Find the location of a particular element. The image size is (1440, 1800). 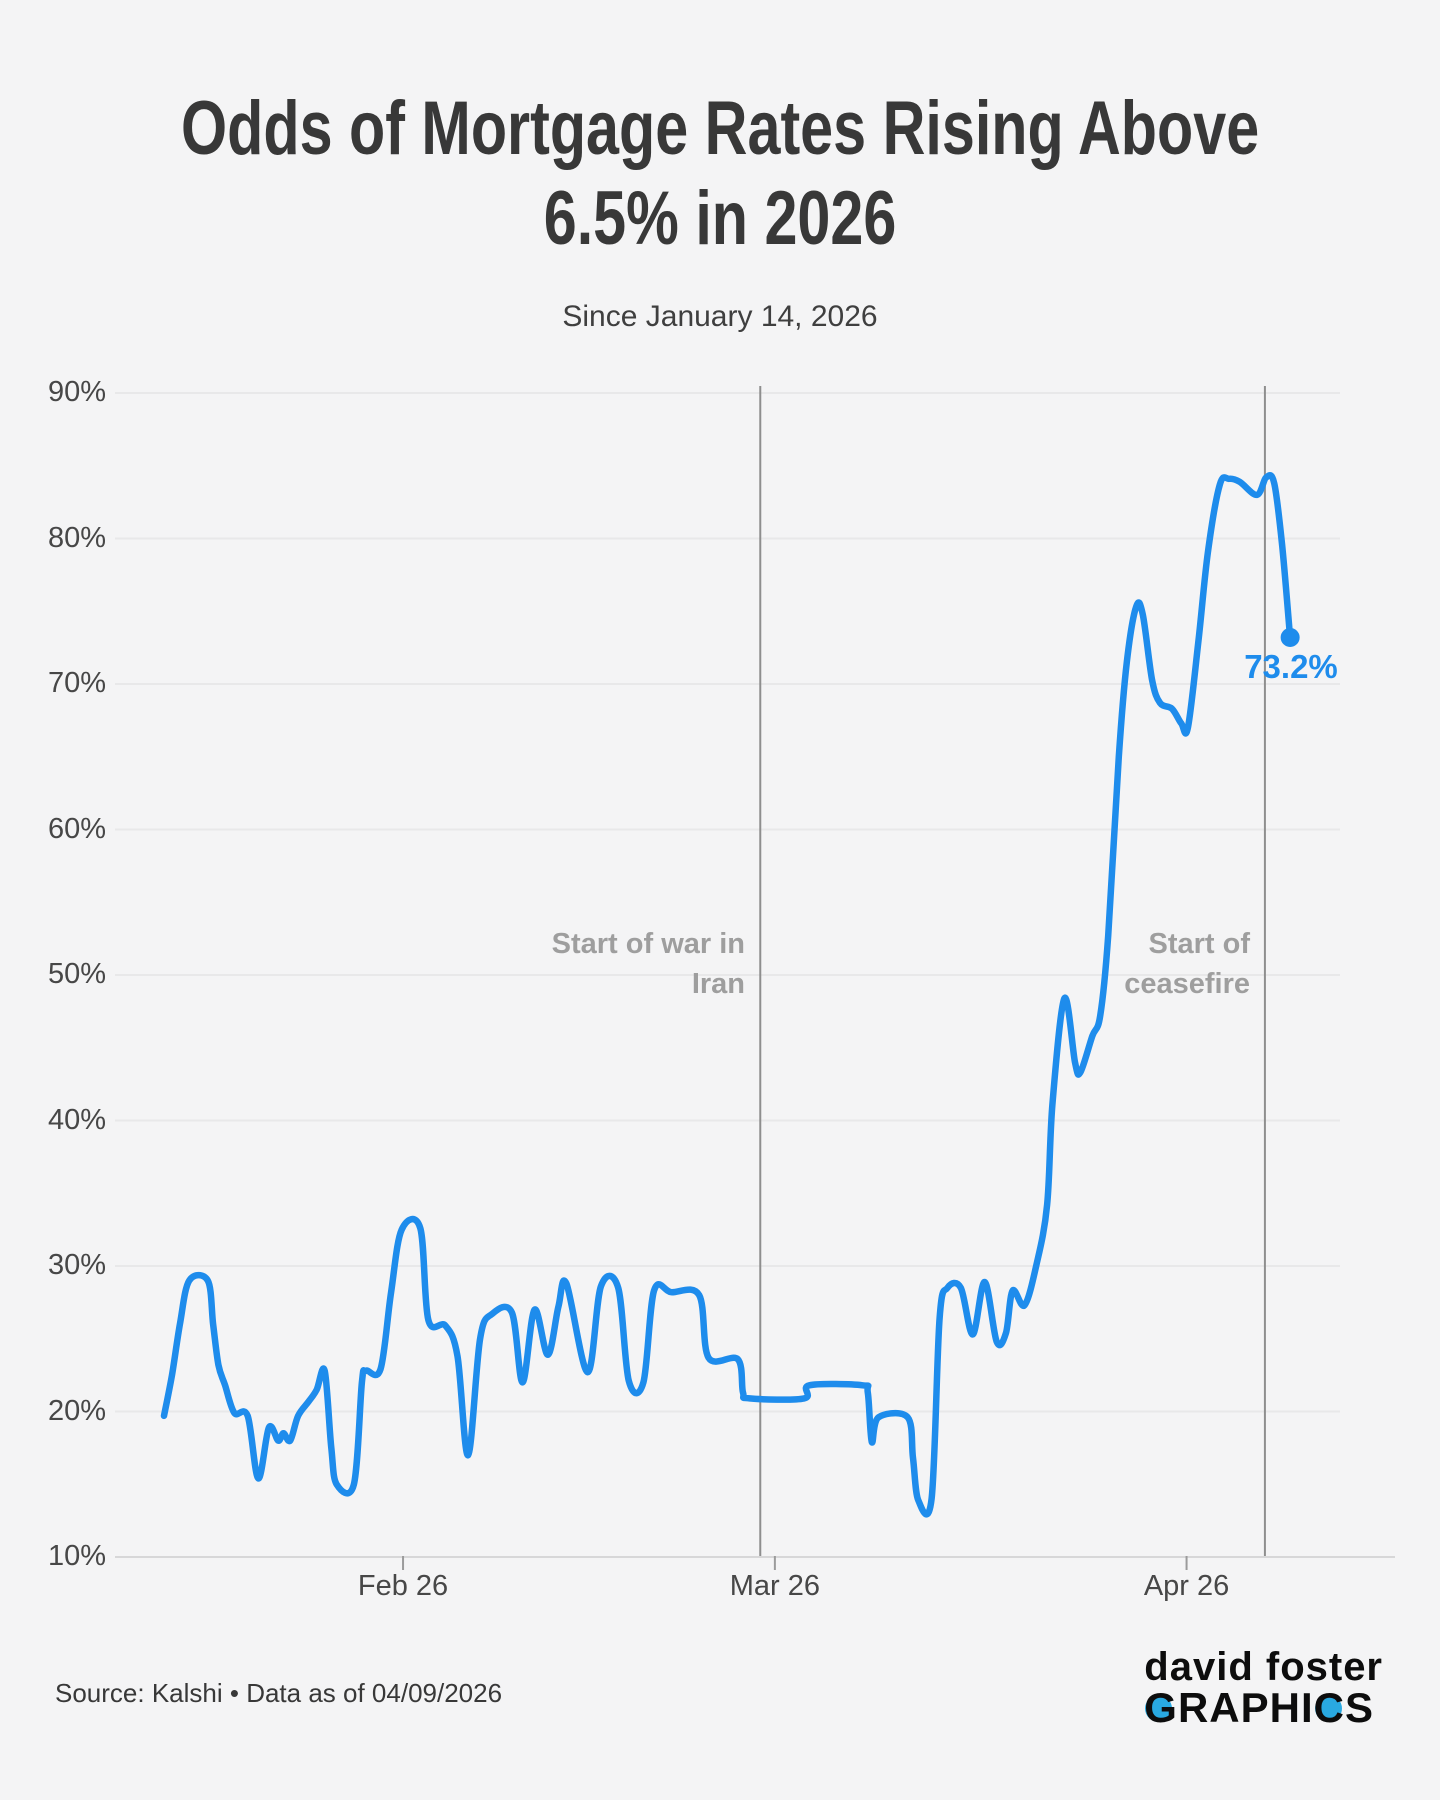

annotation-ceasefire-line2: ceasefire is located at coordinates (1187, 984).